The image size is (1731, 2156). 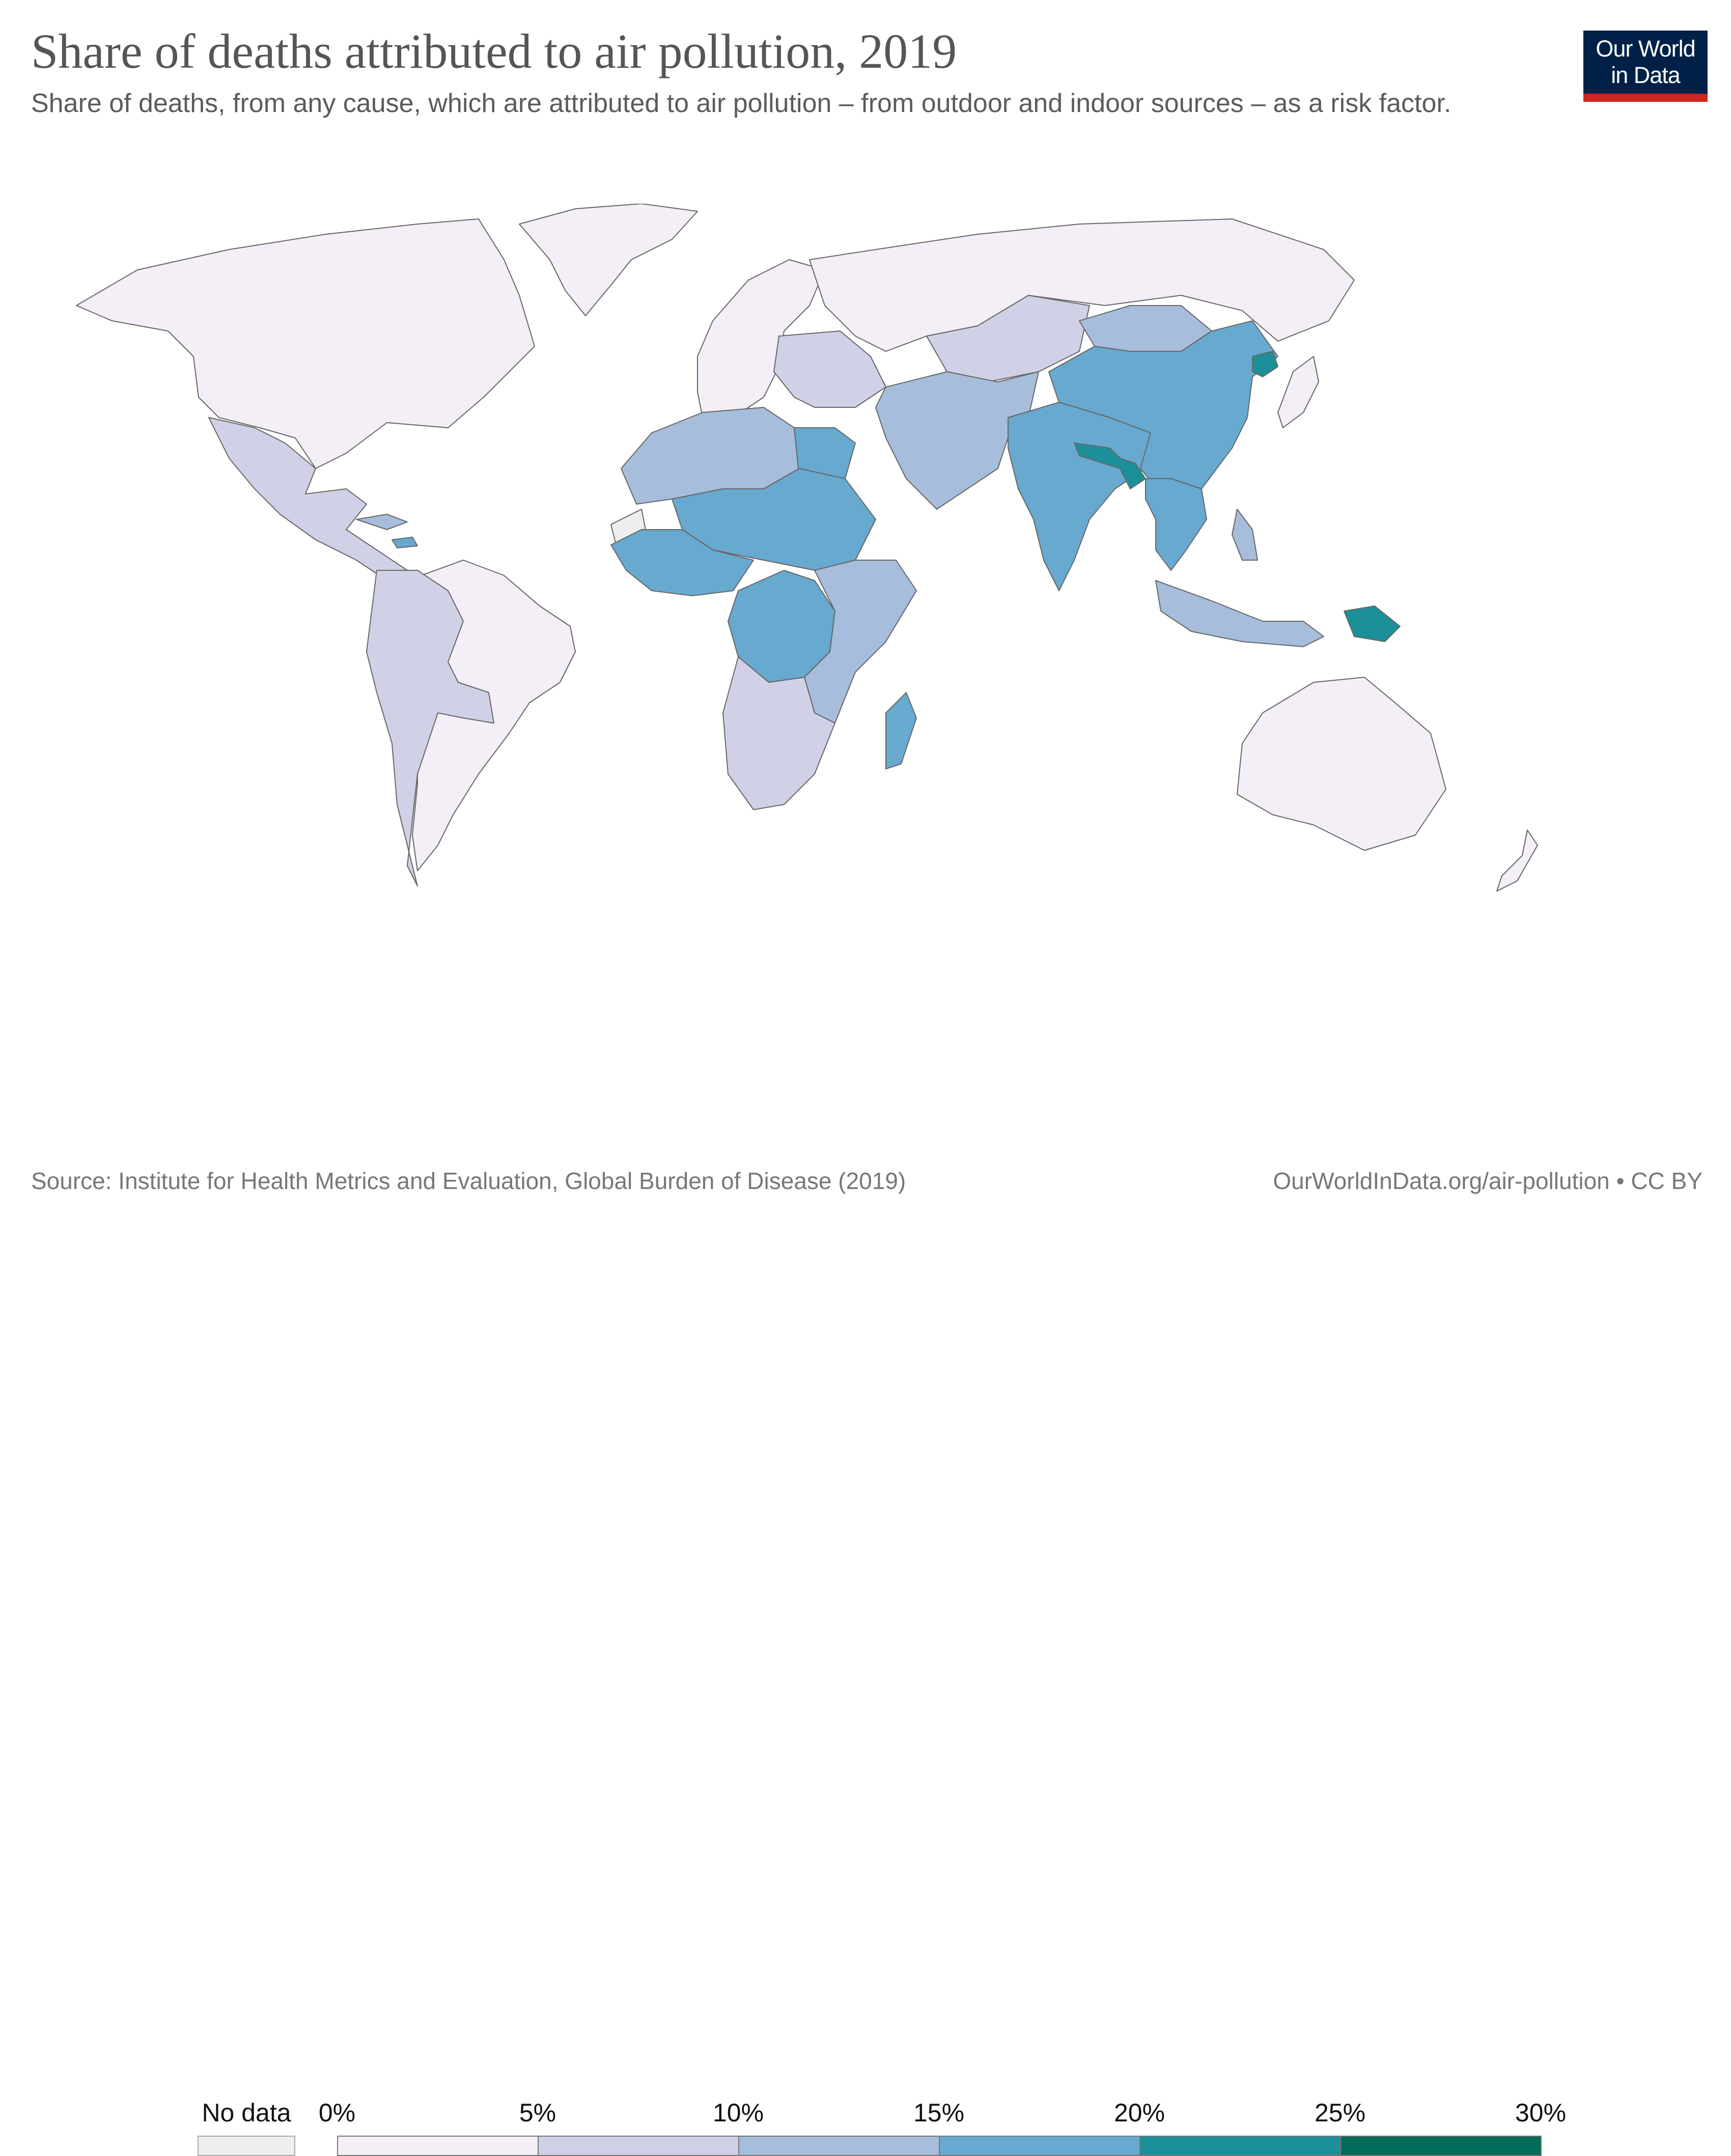 I want to click on region-greenland, so click(x=608, y=260).